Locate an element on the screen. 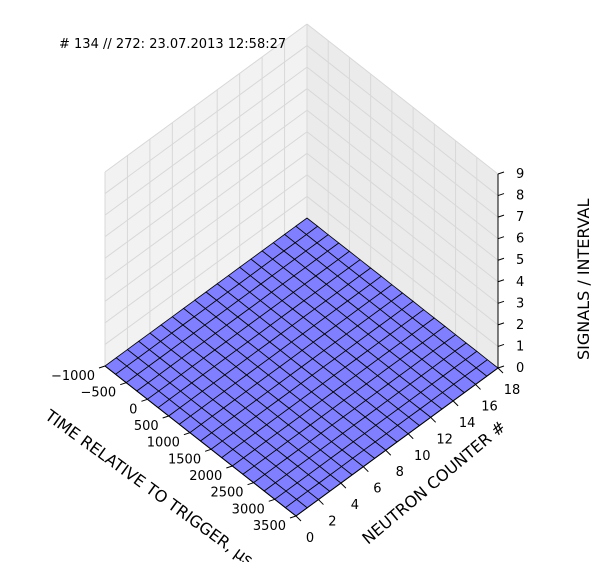 The height and width of the screenshot is (562, 612). x-axis-line is located at coordinates (200, 441).